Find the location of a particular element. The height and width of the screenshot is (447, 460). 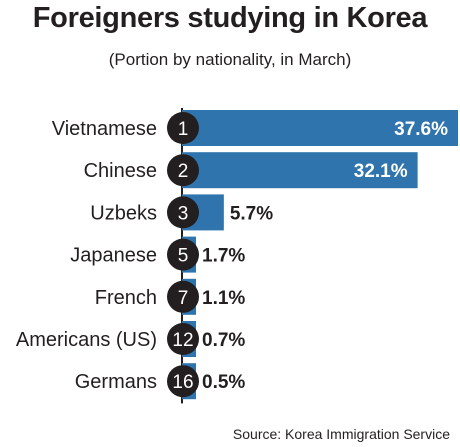

category-label-5: Americans (US) is located at coordinates (86, 340).